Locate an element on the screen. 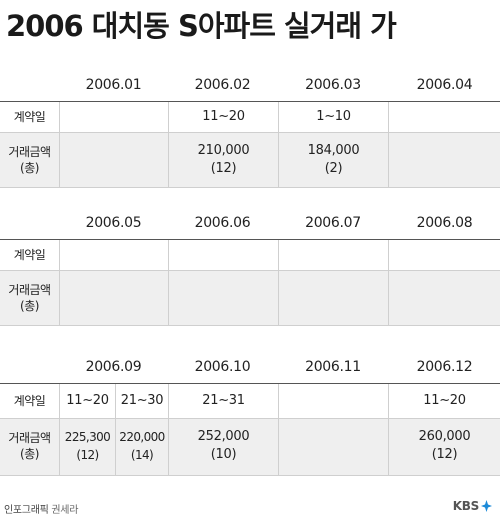  month-header-row: 2006.09 2006.10 2006.11 2006.12 is located at coordinates (250, 367).